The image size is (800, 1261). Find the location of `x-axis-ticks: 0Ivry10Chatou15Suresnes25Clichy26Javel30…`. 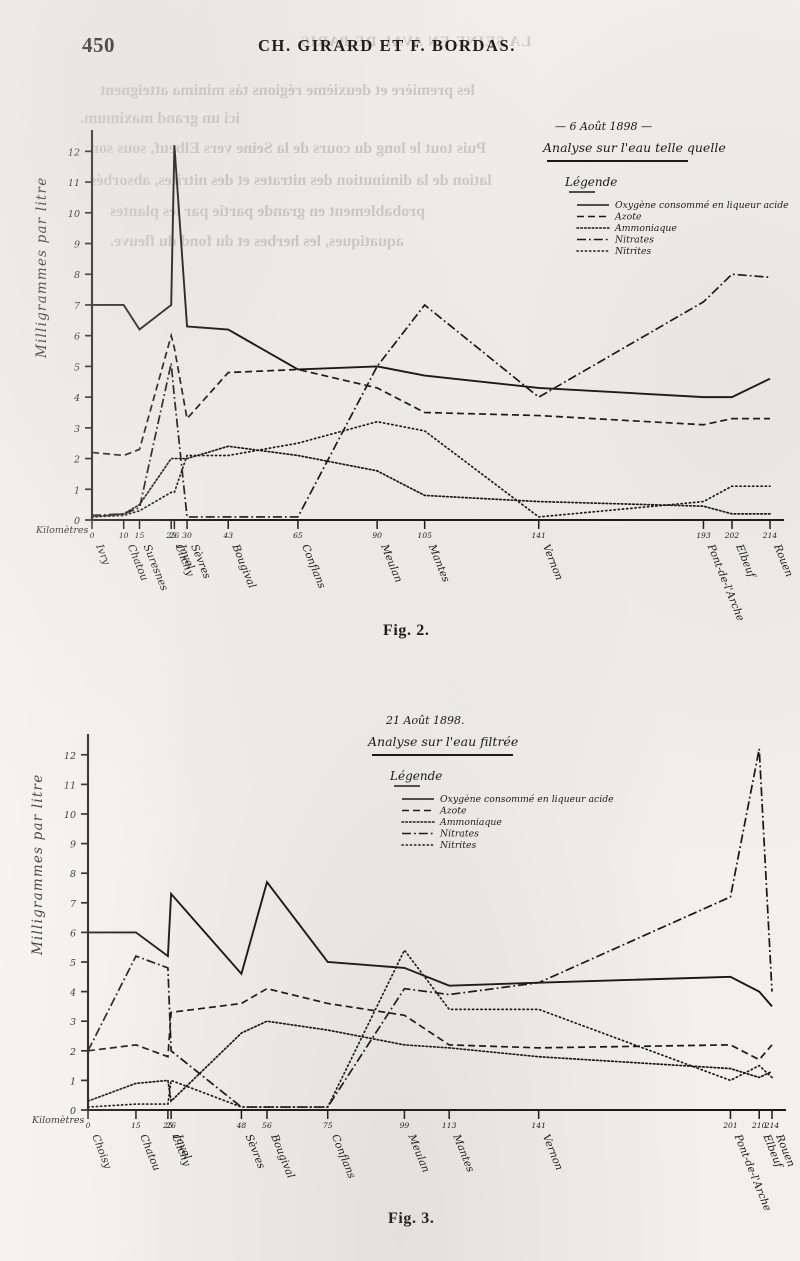

x-axis-ticks: 0Ivry10Chatou15Suresnes25Clichy26Javel30… is located at coordinates (442, 571).